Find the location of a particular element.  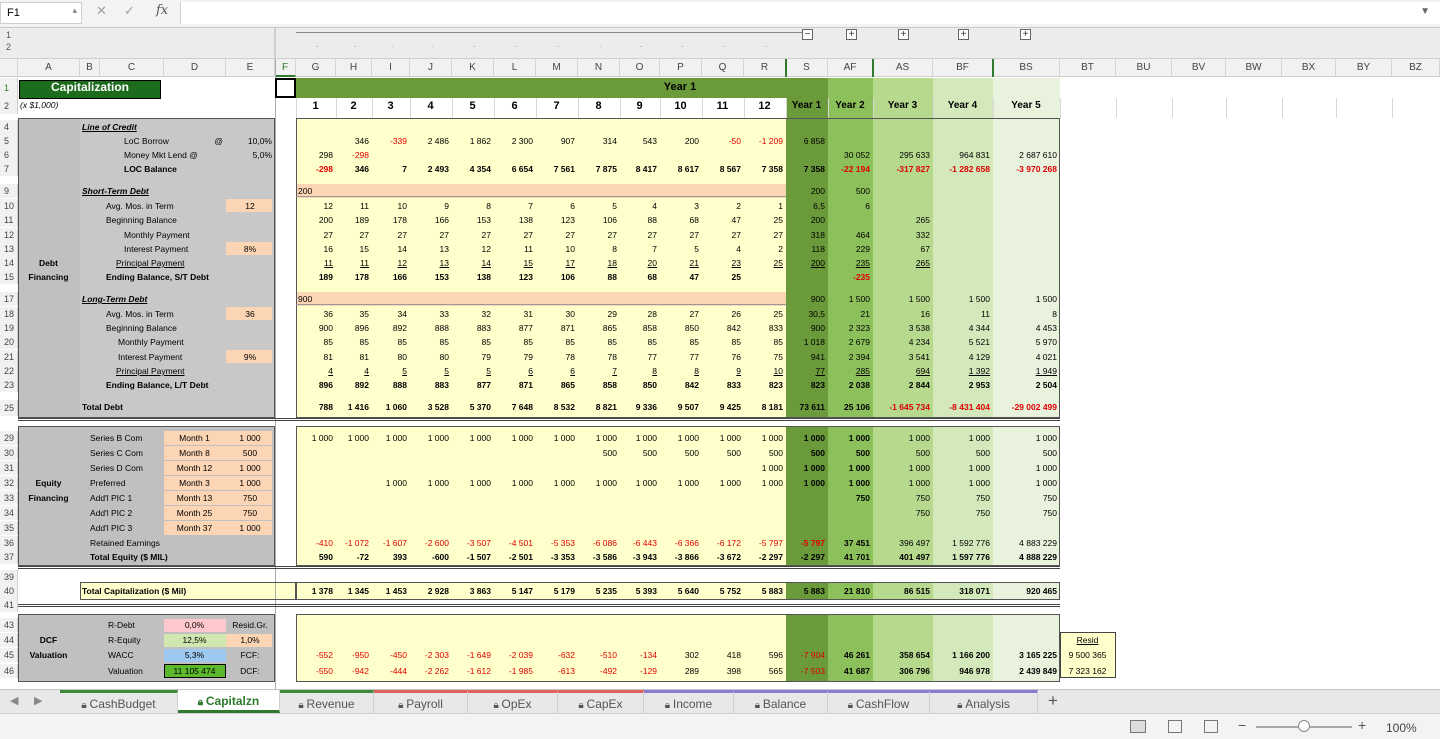

year-header: Year 3 is located at coordinates (902, 105).